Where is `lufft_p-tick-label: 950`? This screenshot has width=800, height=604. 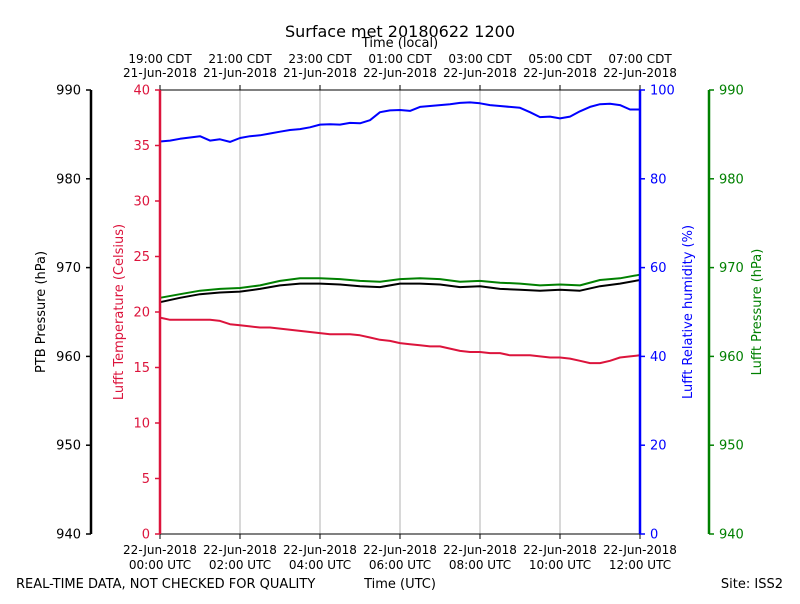
lufft_p-tick-label: 950 is located at coordinates (731, 446).